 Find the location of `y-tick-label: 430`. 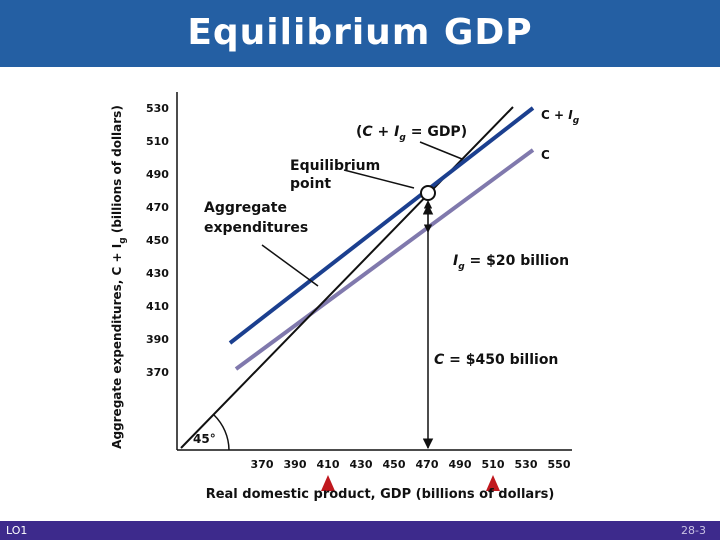

y-tick-label: 430 is located at coordinates (157, 273).